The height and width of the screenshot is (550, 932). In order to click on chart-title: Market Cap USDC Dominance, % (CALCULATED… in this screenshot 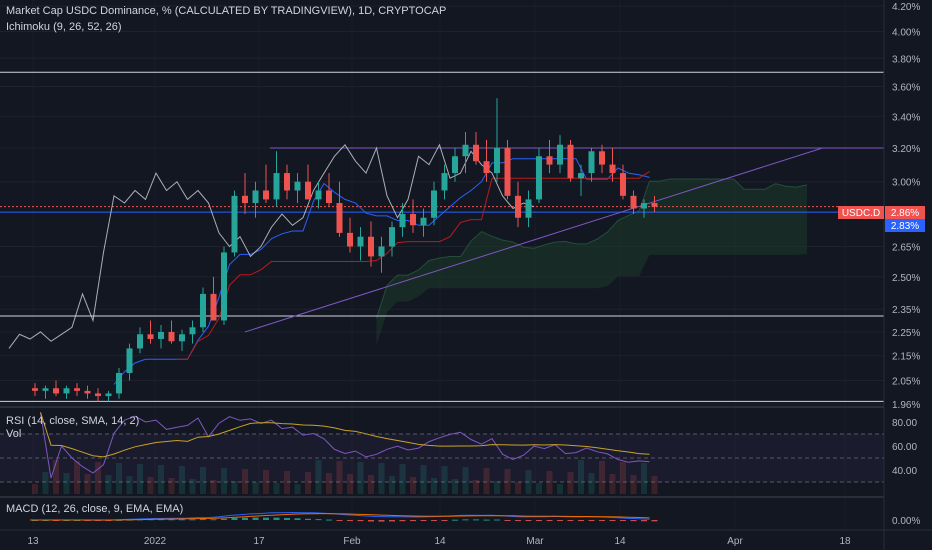, I will do `click(226, 11)`.